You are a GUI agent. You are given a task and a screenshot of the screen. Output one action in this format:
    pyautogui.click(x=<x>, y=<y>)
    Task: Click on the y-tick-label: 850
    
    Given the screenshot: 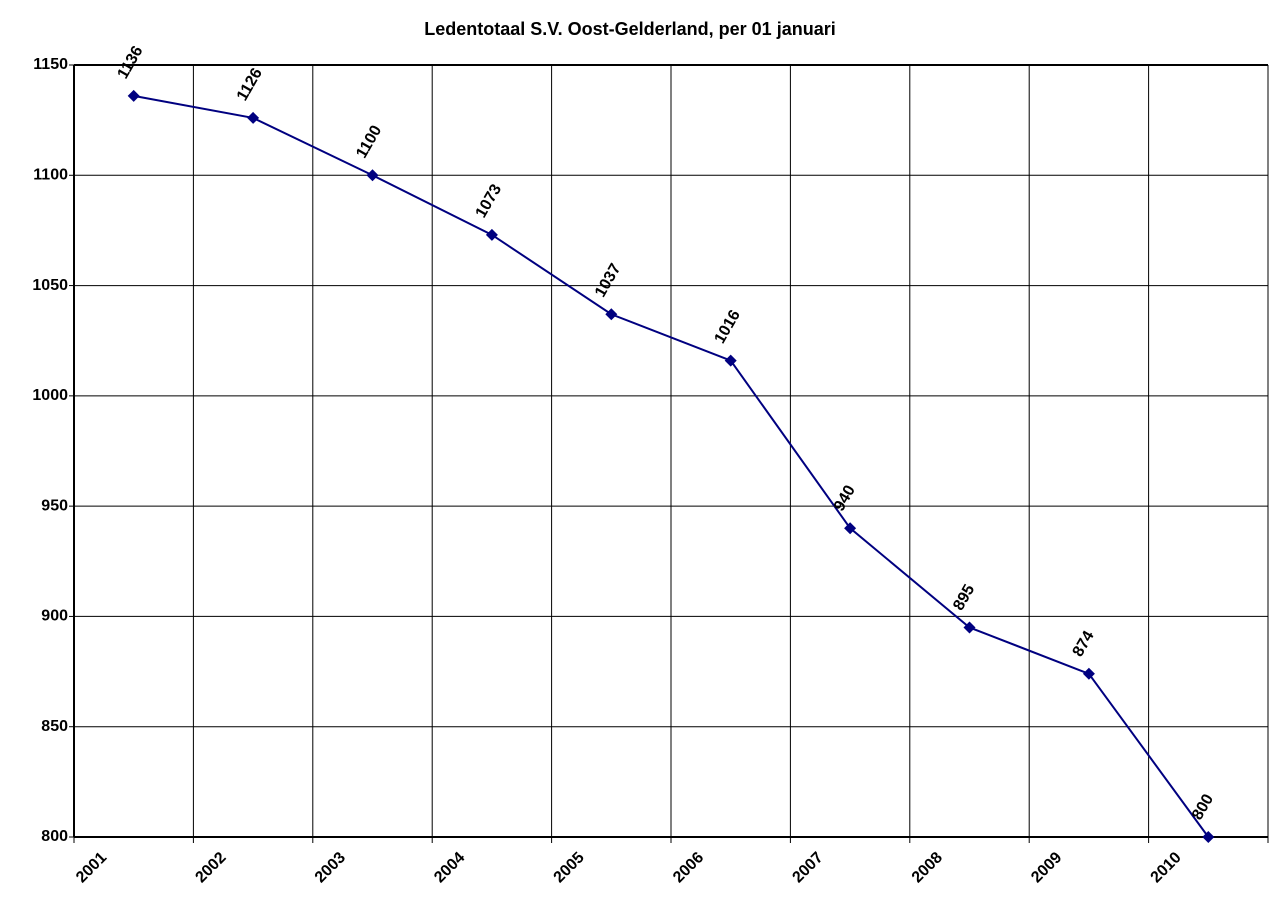 What is the action you would take?
    pyautogui.click(x=54, y=726)
    